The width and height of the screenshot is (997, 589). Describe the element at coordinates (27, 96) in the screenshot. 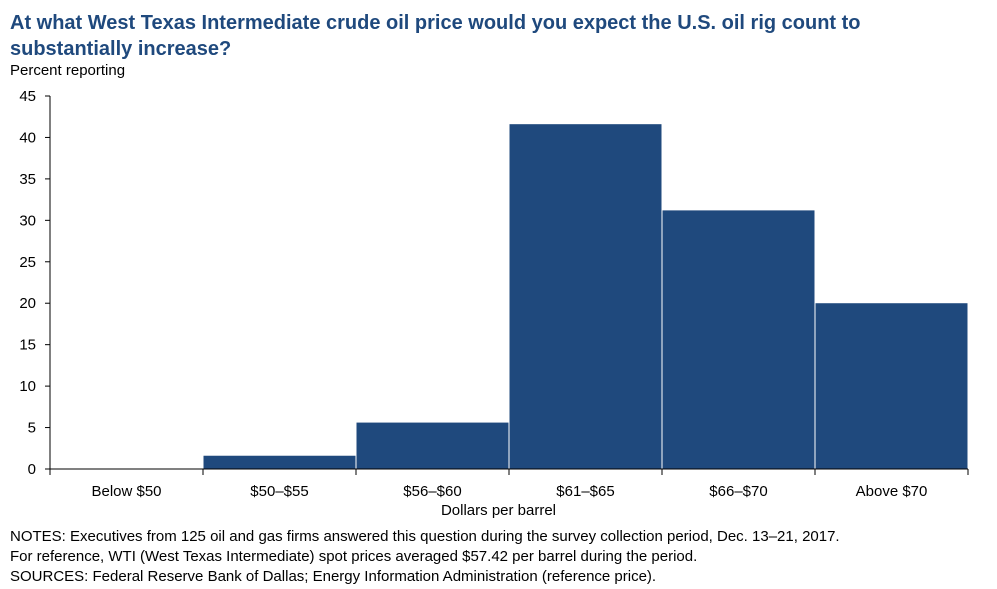

I see `y-tick-label: 45` at that location.